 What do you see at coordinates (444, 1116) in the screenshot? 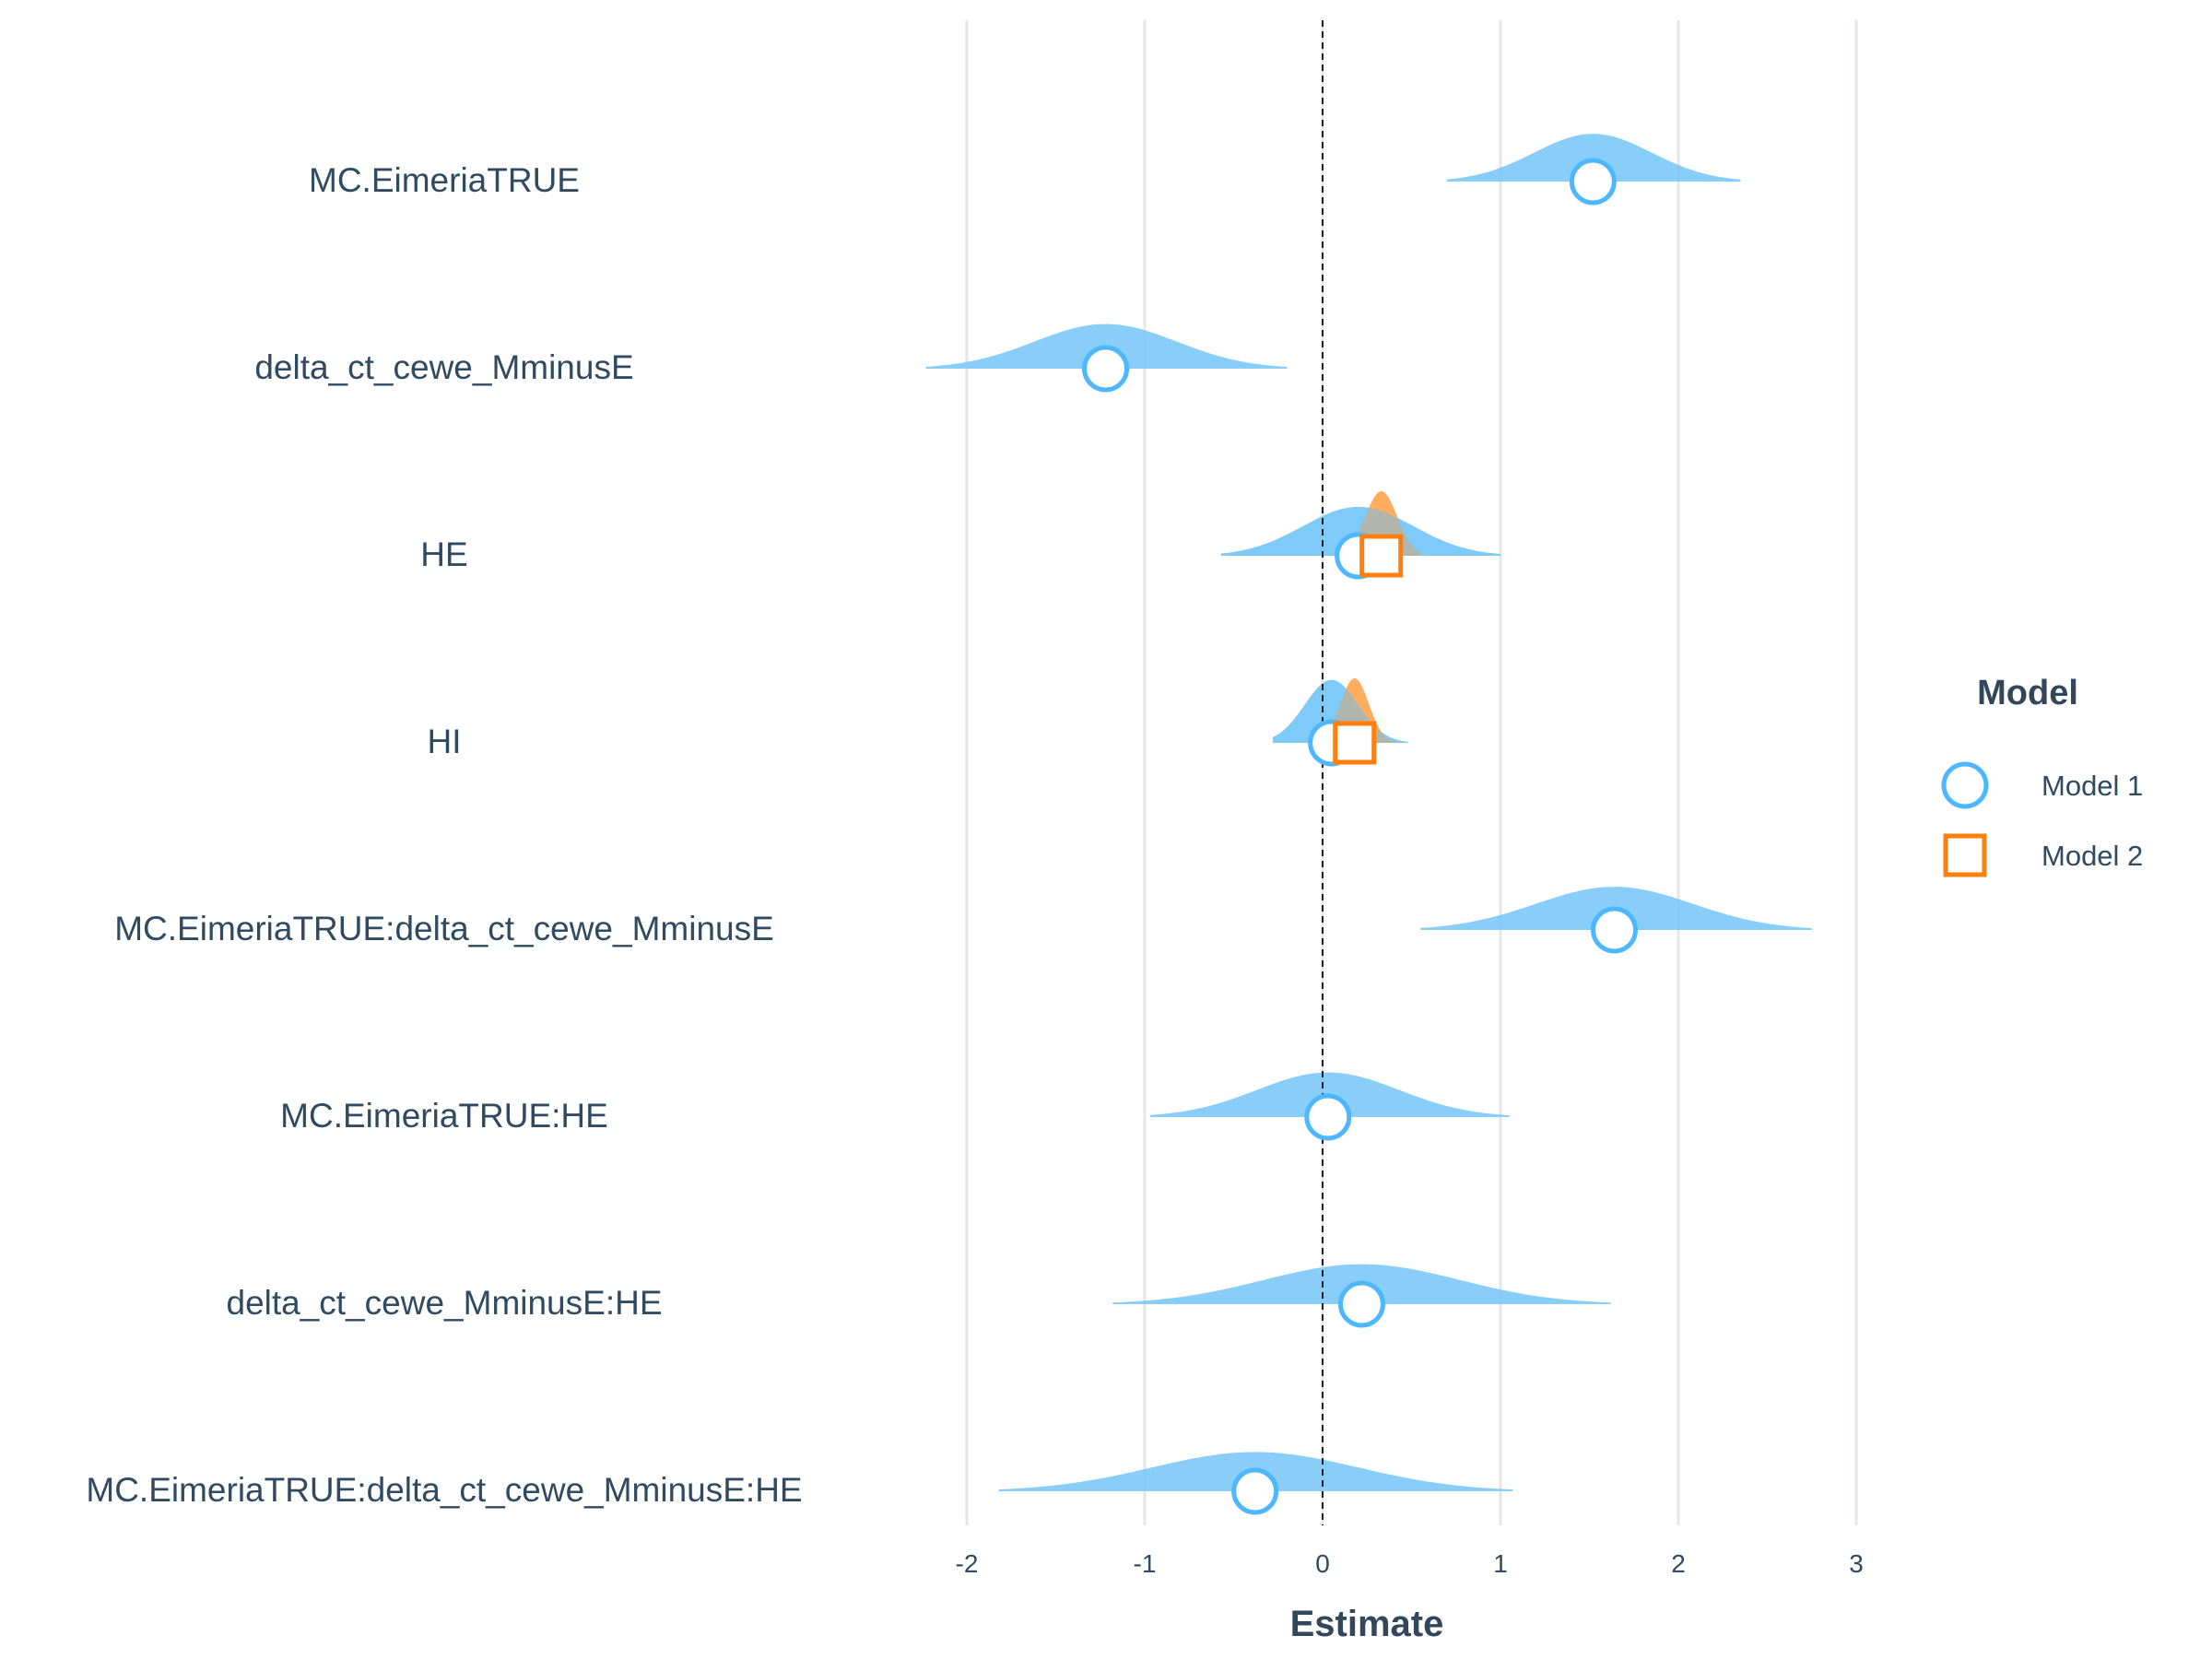
I see `term-label: MC.EimeriaTRUE:HE` at bounding box center [444, 1116].